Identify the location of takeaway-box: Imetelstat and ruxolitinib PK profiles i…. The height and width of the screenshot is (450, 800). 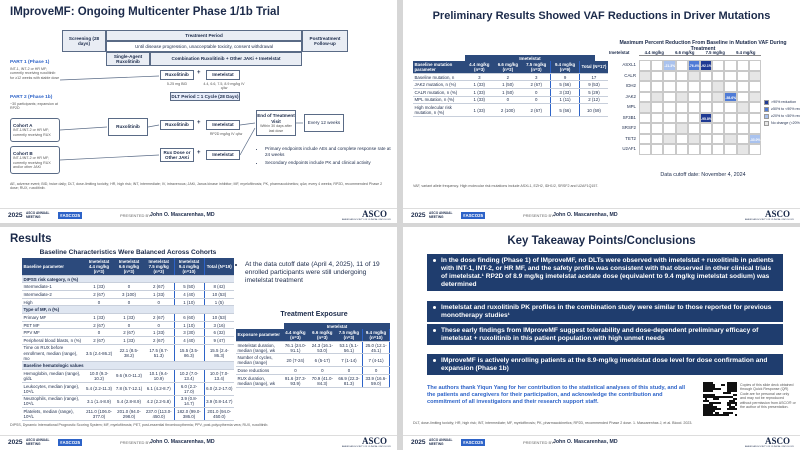
(605, 312).